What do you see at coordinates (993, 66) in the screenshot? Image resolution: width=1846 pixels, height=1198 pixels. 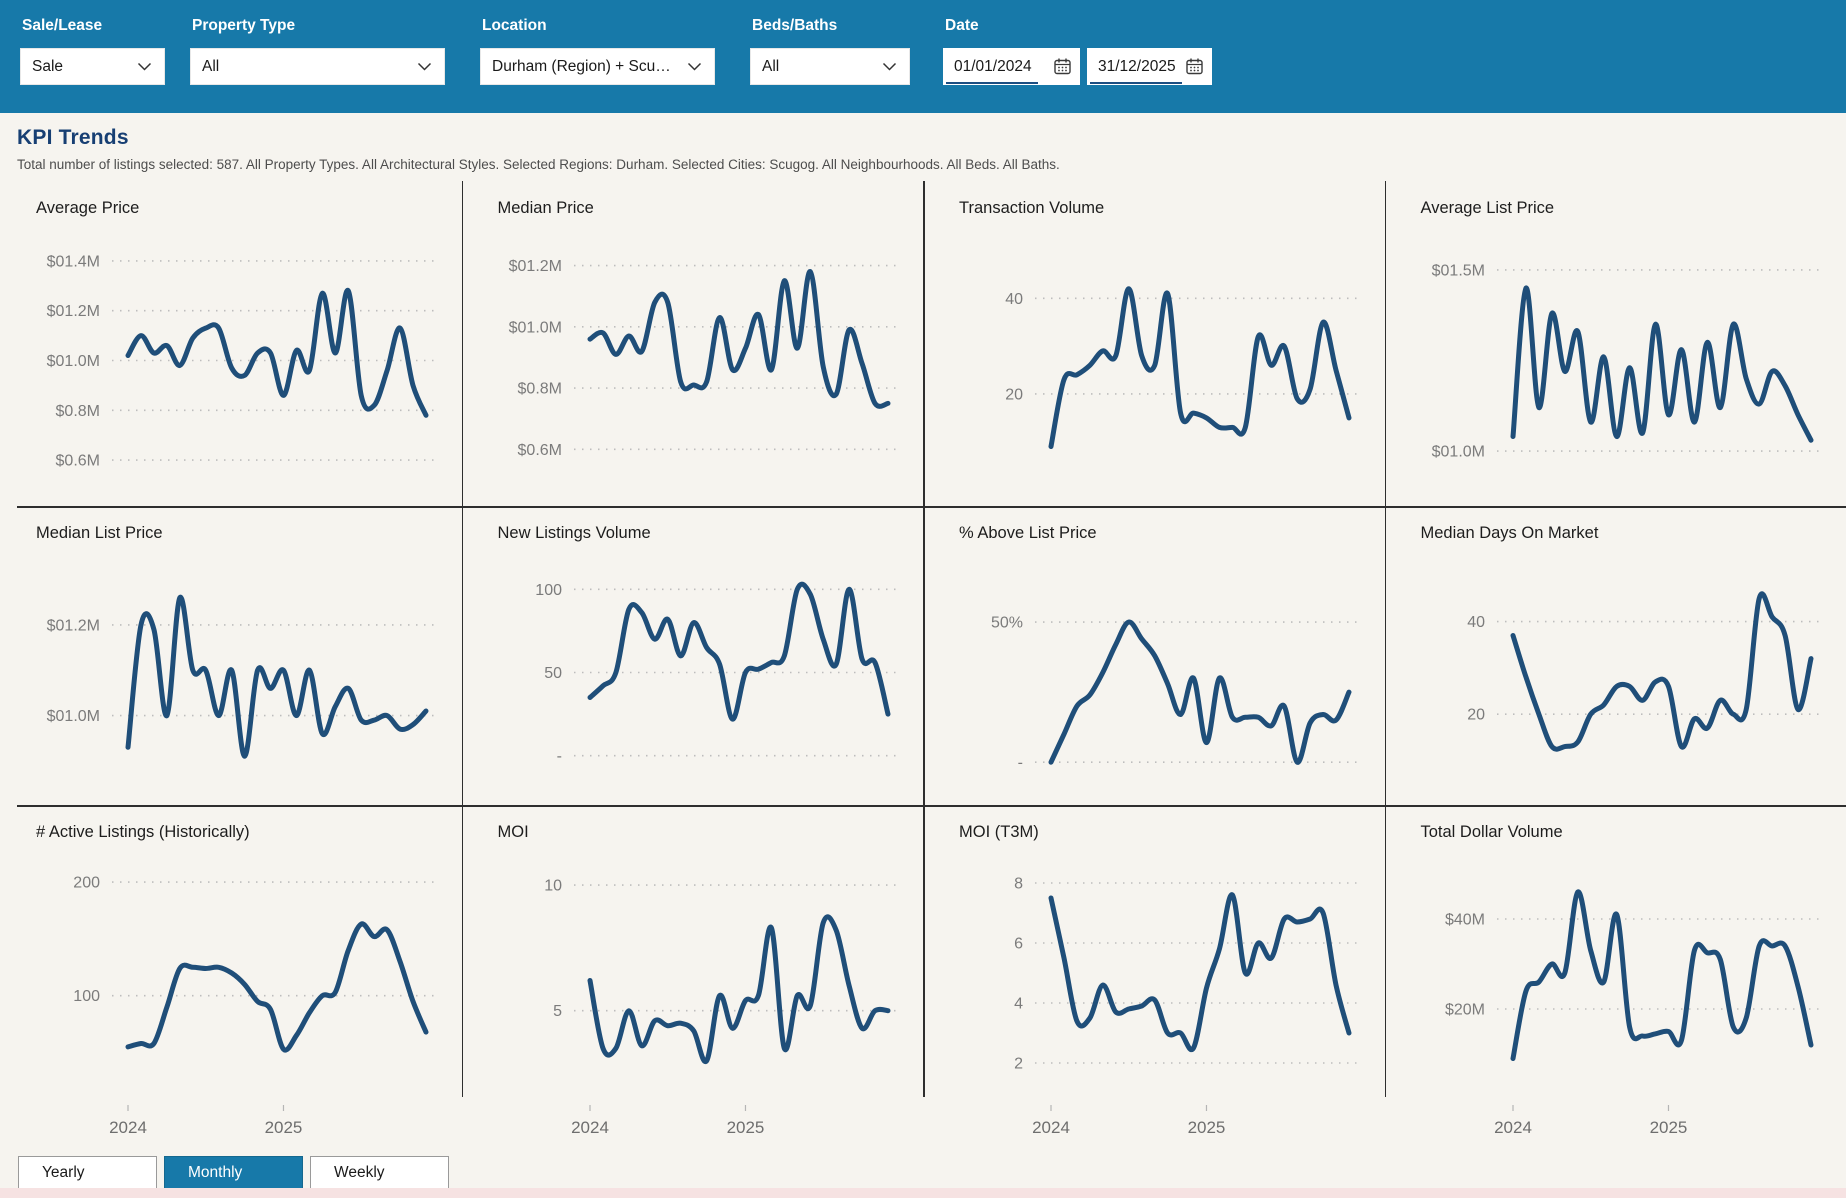 I see `date-from-value: 01/01/2024` at bounding box center [993, 66].